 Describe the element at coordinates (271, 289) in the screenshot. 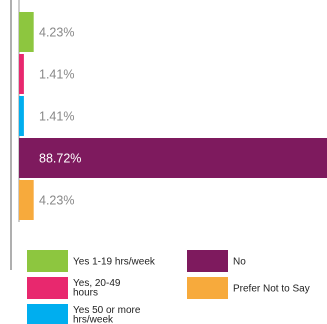

I see `legend-label-4: Prefer Not to Say` at that location.